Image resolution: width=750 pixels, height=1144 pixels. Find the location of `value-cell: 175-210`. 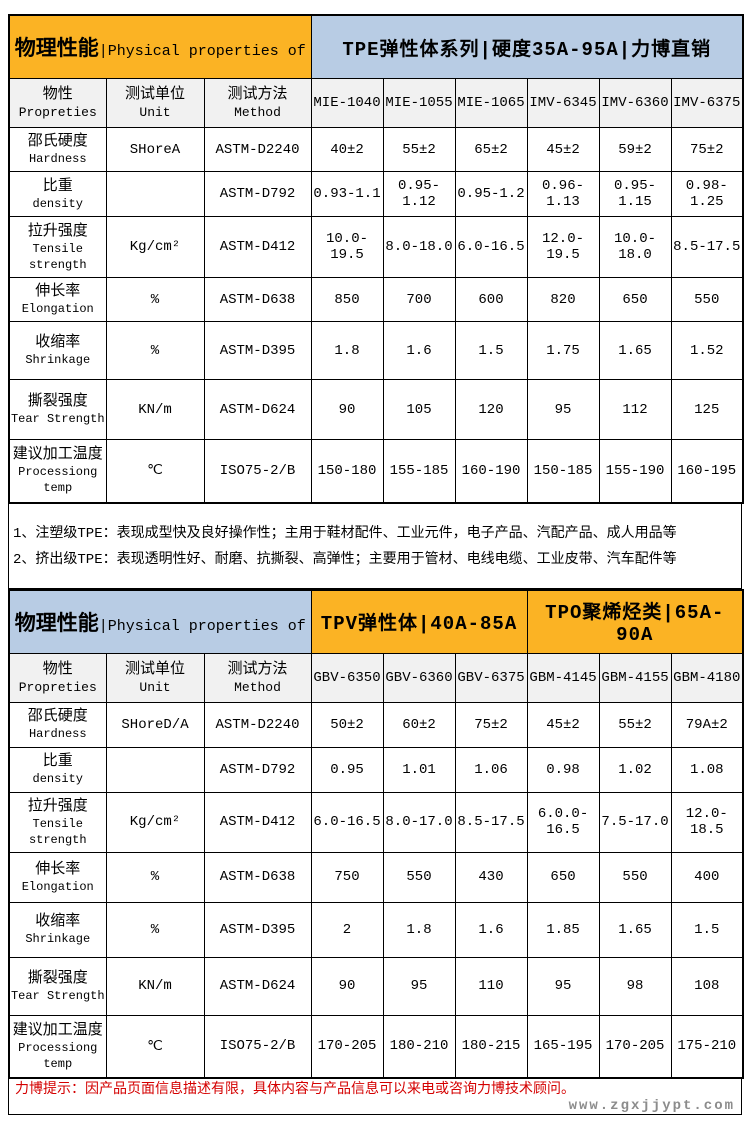

value-cell: 175-210 is located at coordinates (707, 1046).